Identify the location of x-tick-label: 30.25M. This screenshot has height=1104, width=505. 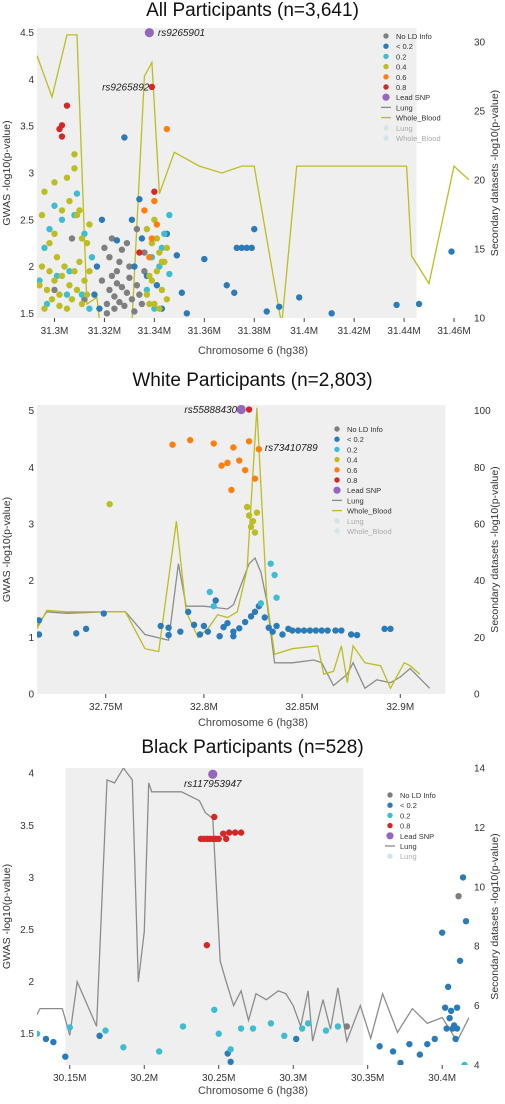
(218, 1078).